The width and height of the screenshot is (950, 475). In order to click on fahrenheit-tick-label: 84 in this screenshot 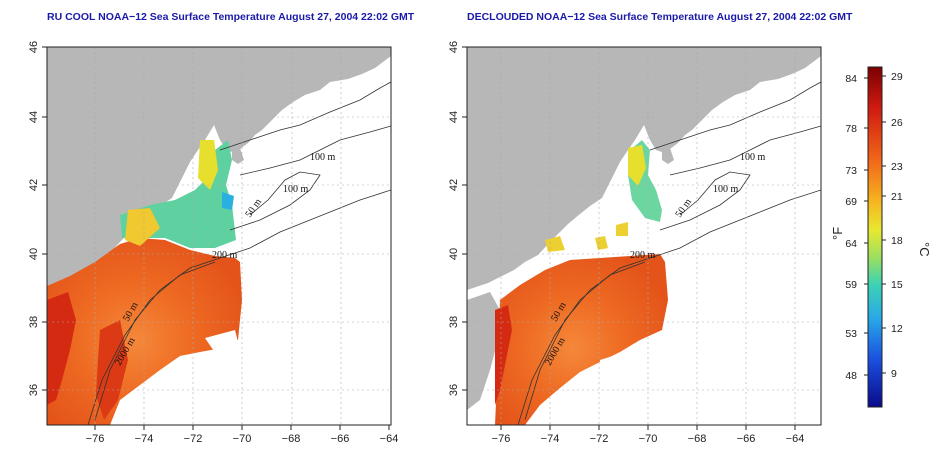, I will do `click(851, 79)`.